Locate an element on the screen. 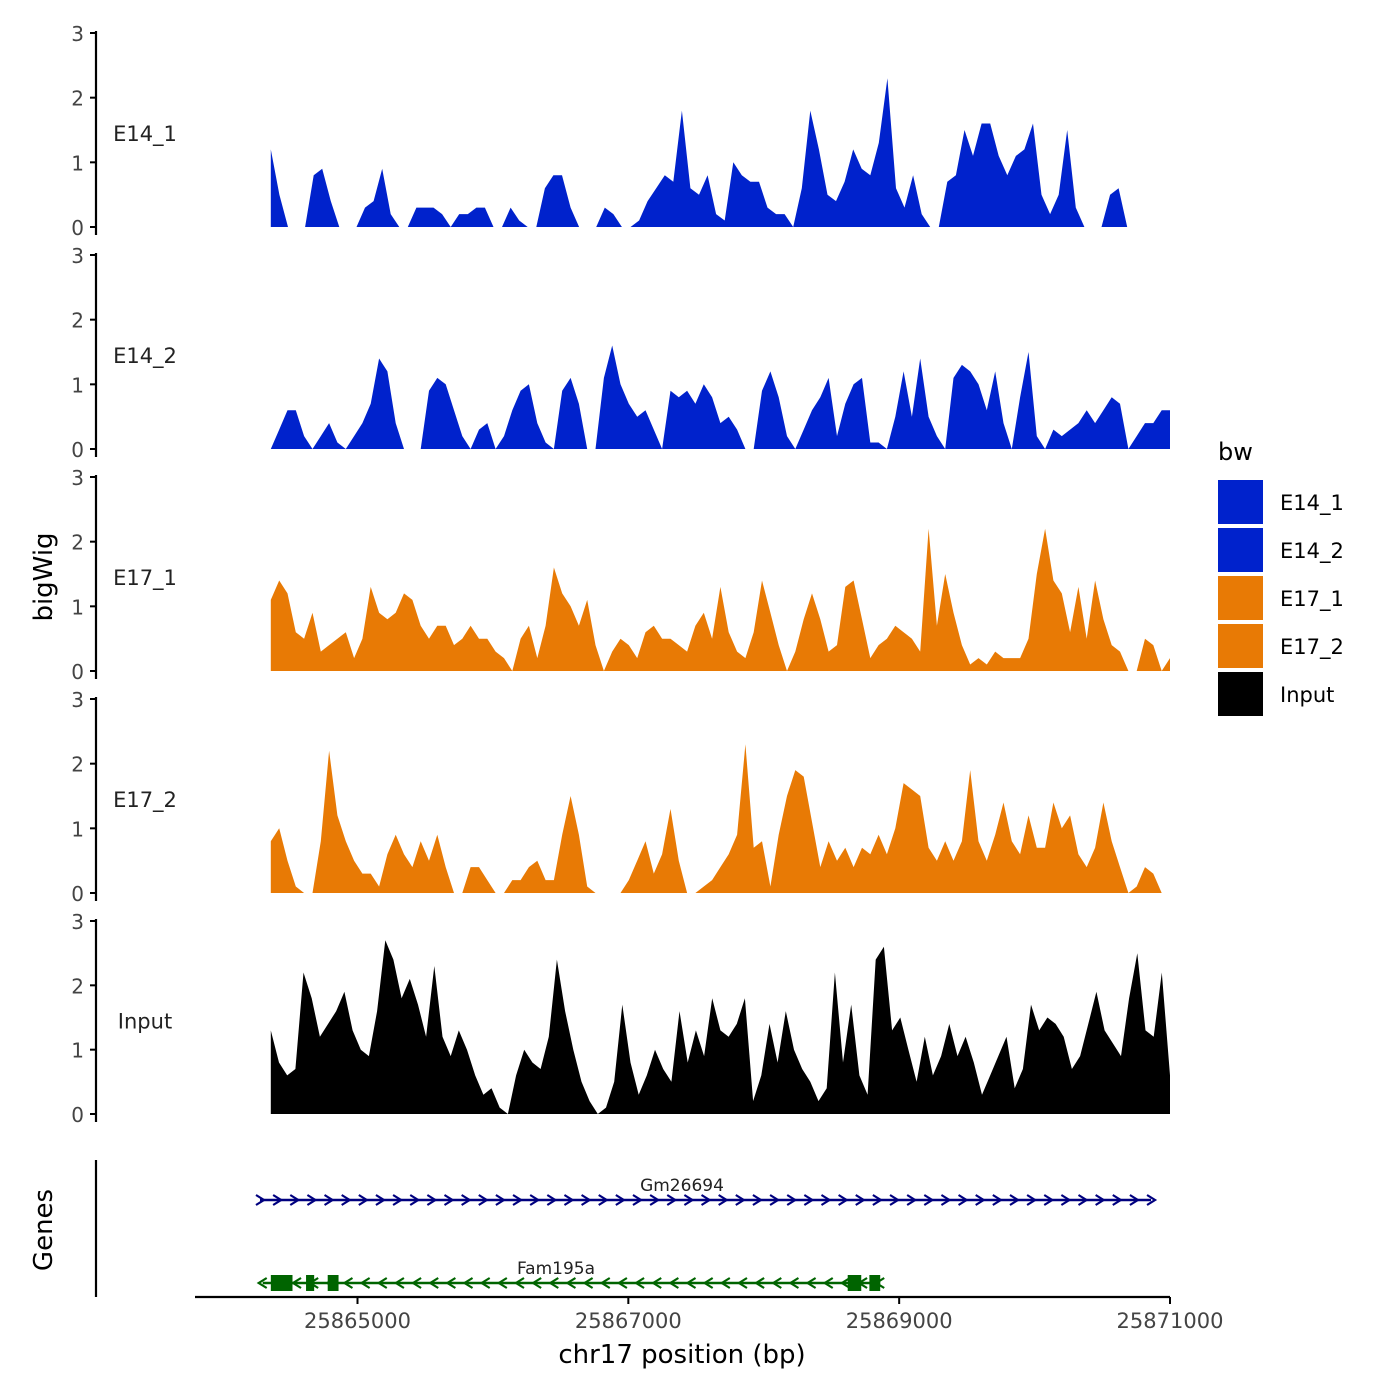  x-tick-label: 25869000 is located at coordinates (899, 1321).